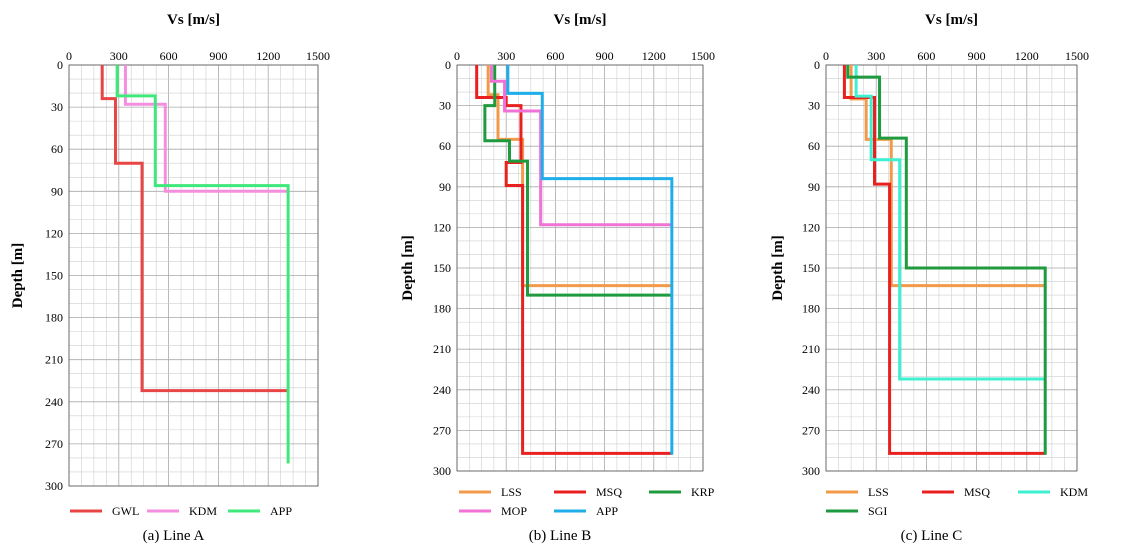 The image size is (1134, 549). What do you see at coordinates (580, 146) in the screenshot?
I see `series-line-mop` at bounding box center [580, 146].